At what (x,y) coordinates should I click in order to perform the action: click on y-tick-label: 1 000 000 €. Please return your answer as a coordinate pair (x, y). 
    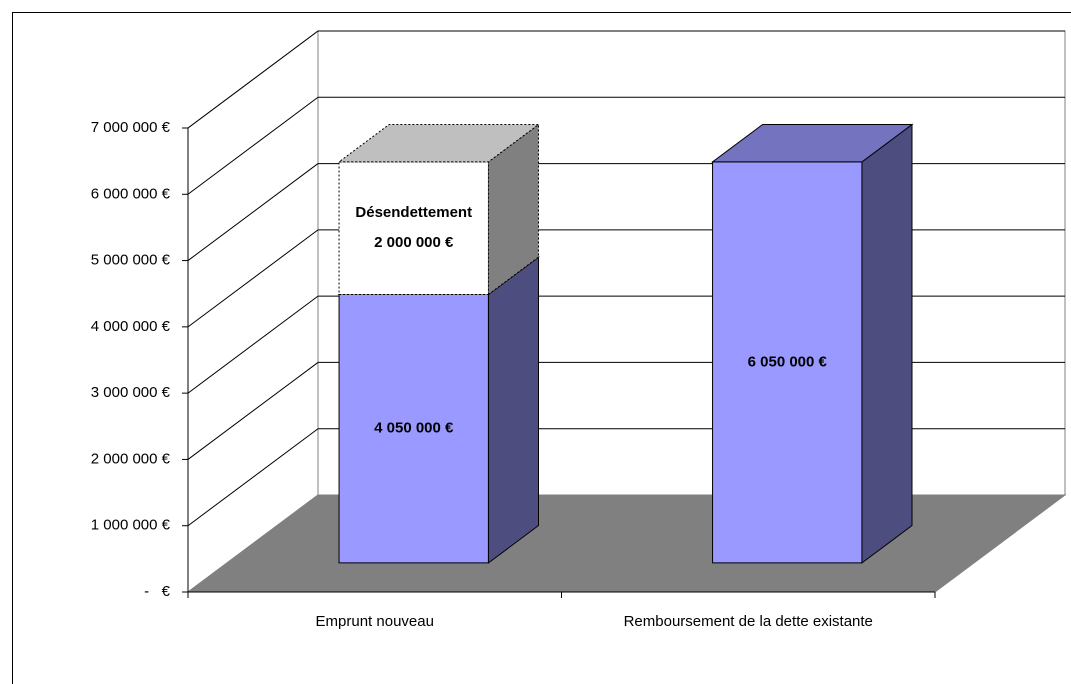
    Looking at the image, I should click on (131, 525).